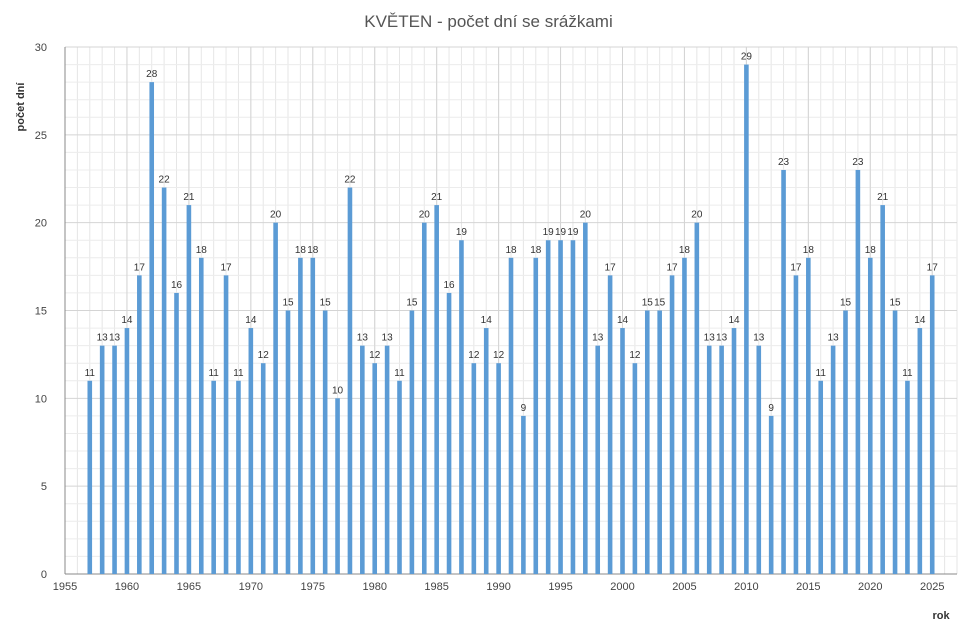  Describe the element at coordinates (189, 197) in the screenshot. I see `data-label: 21` at that location.